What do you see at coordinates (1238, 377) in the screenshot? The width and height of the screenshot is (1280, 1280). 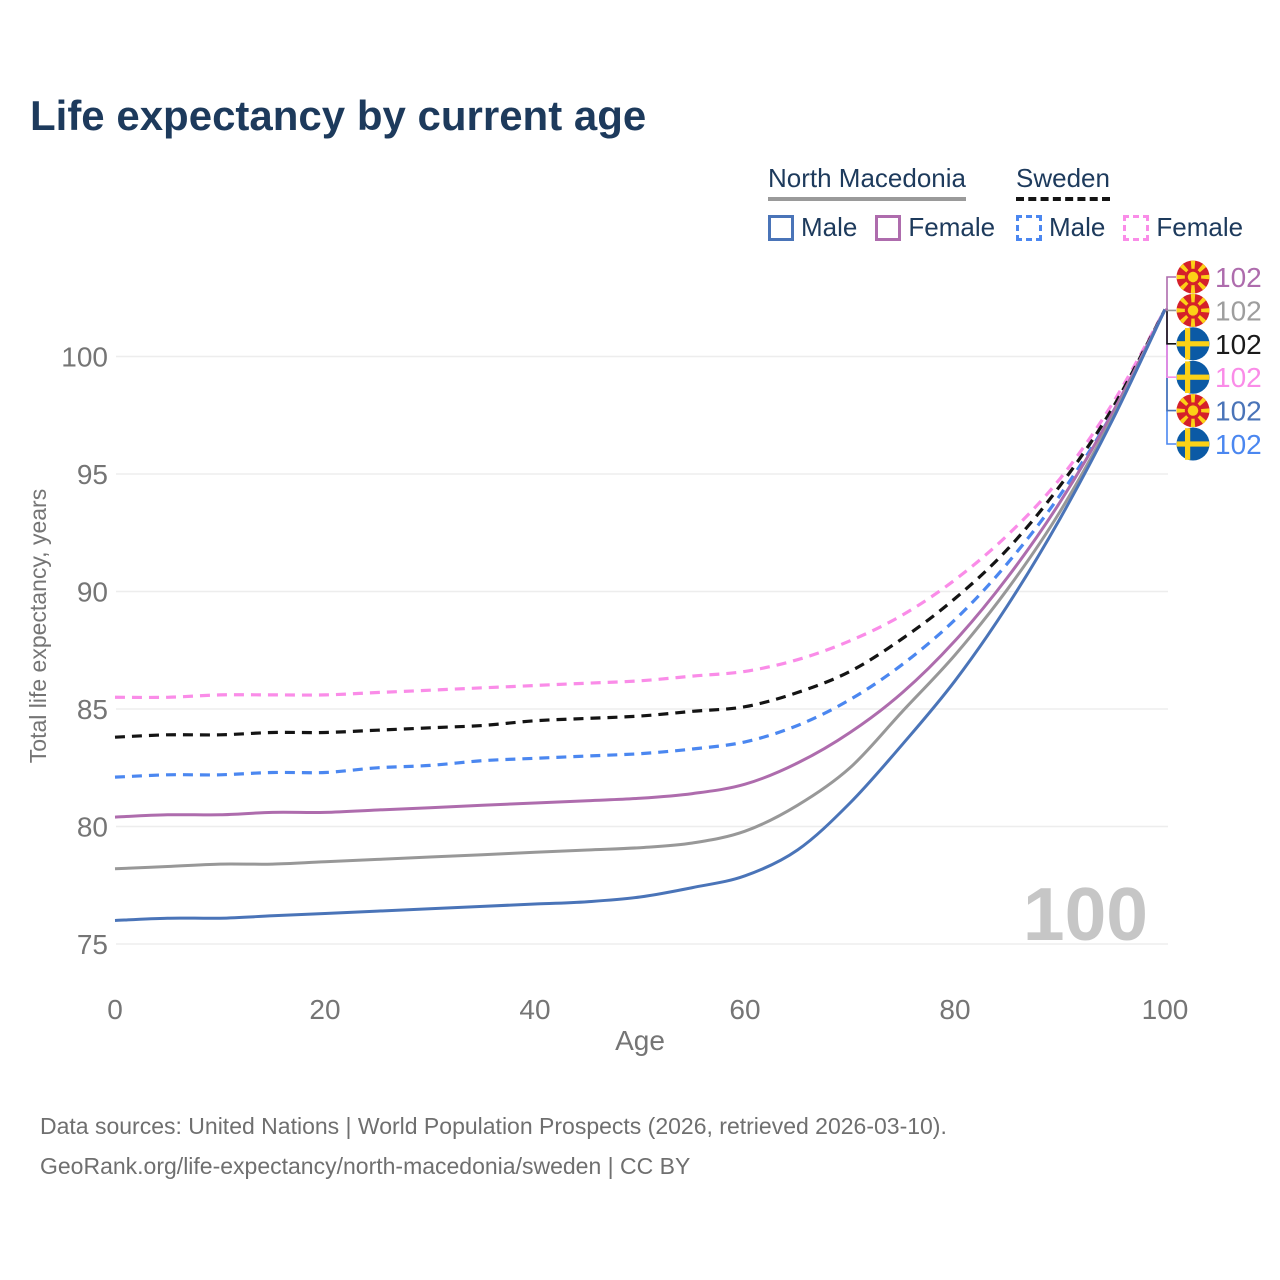 I see `end-label-se-female: 102` at bounding box center [1238, 377].